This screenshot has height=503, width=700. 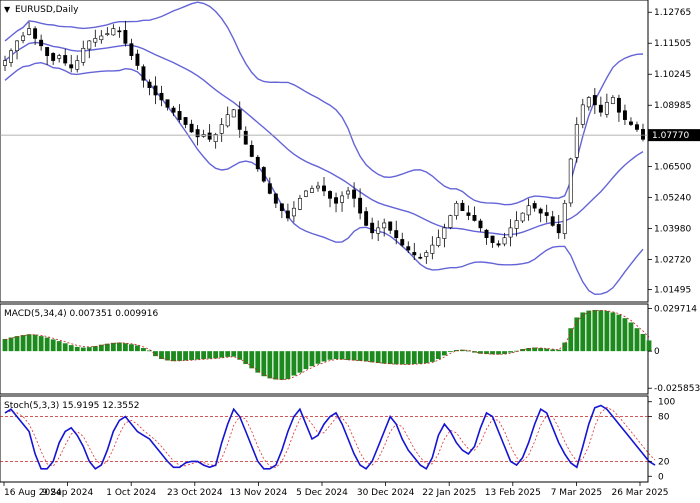 I want to click on time-tick-label: 9 Sep 2024, so click(x=68, y=493).